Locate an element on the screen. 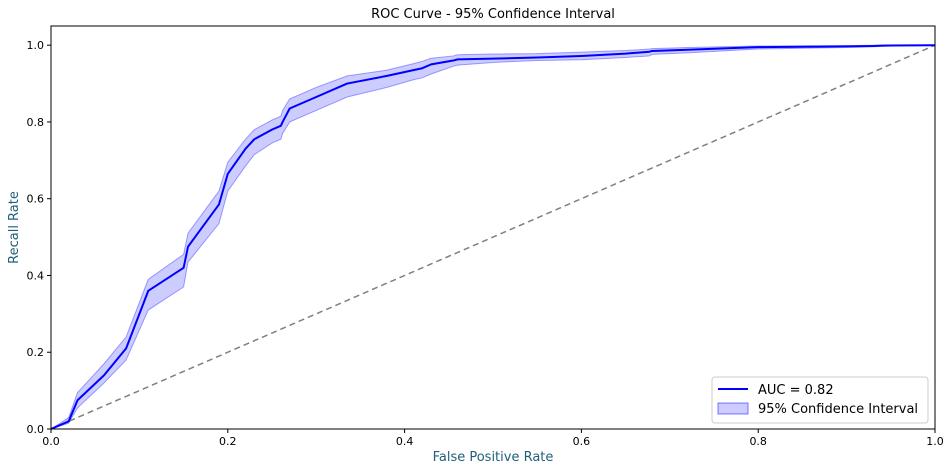 The image size is (952, 472). y-tick-label: 0.4 is located at coordinates (36, 275).